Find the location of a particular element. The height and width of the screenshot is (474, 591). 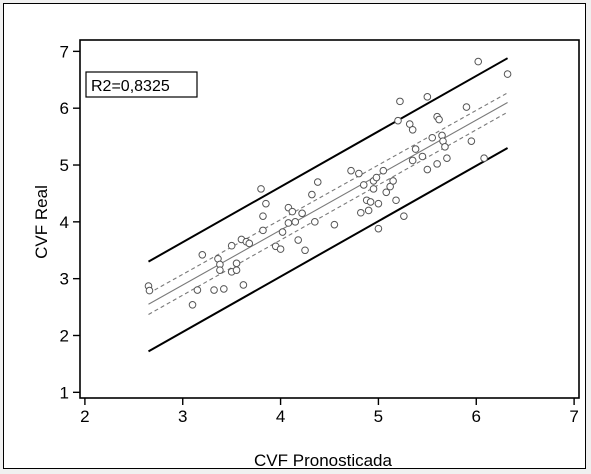

y-tick-label: 3 is located at coordinates (64, 279).